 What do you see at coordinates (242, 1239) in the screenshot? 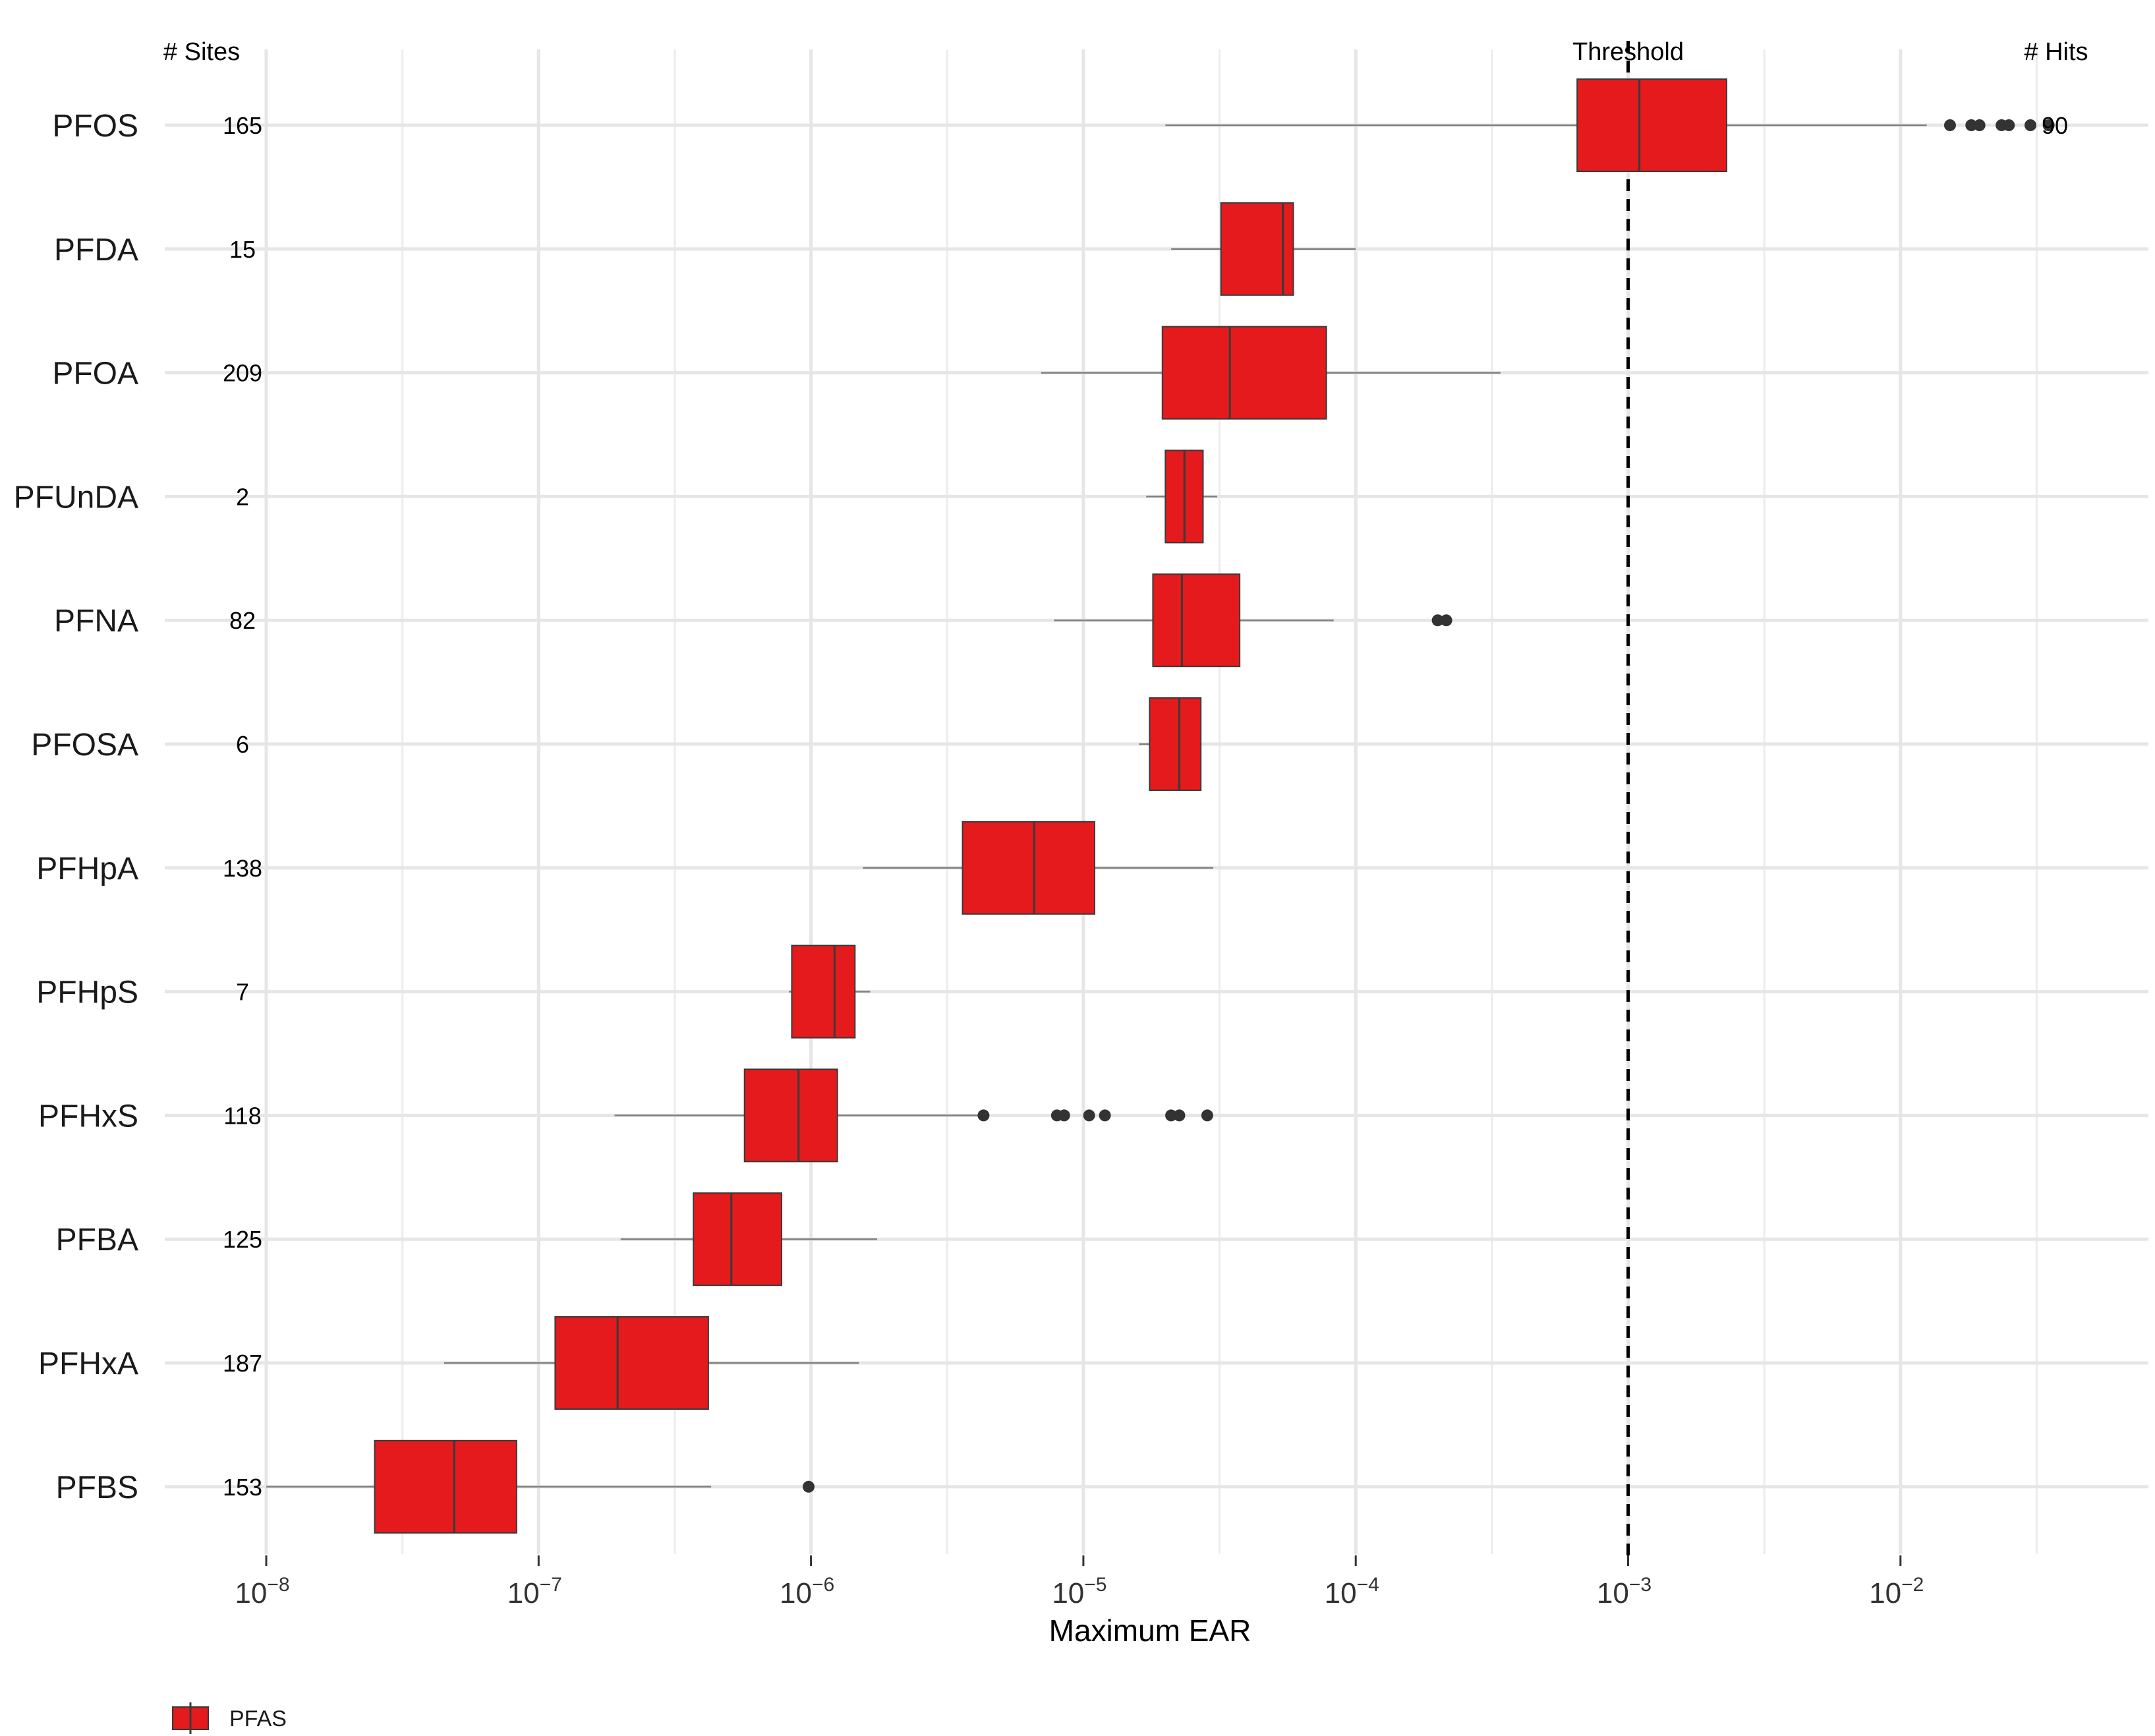
I see `site-count: 125` at bounding box center [242, 1239].